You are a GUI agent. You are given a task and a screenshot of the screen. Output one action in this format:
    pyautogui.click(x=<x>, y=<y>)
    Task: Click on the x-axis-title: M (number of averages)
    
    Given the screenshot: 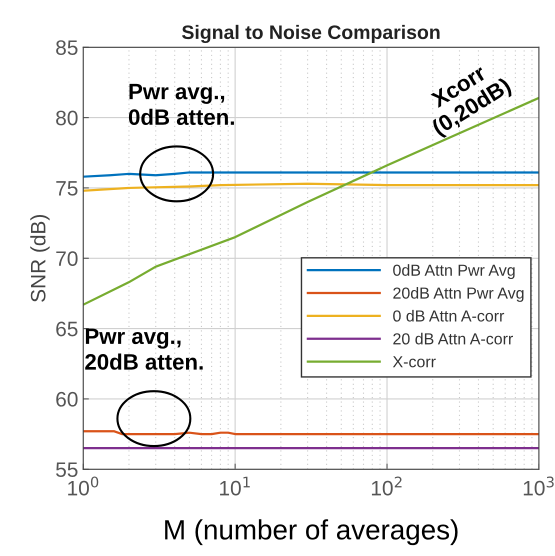 What is the action you would take?
    pyautogui.click(x=311, y=532)
    